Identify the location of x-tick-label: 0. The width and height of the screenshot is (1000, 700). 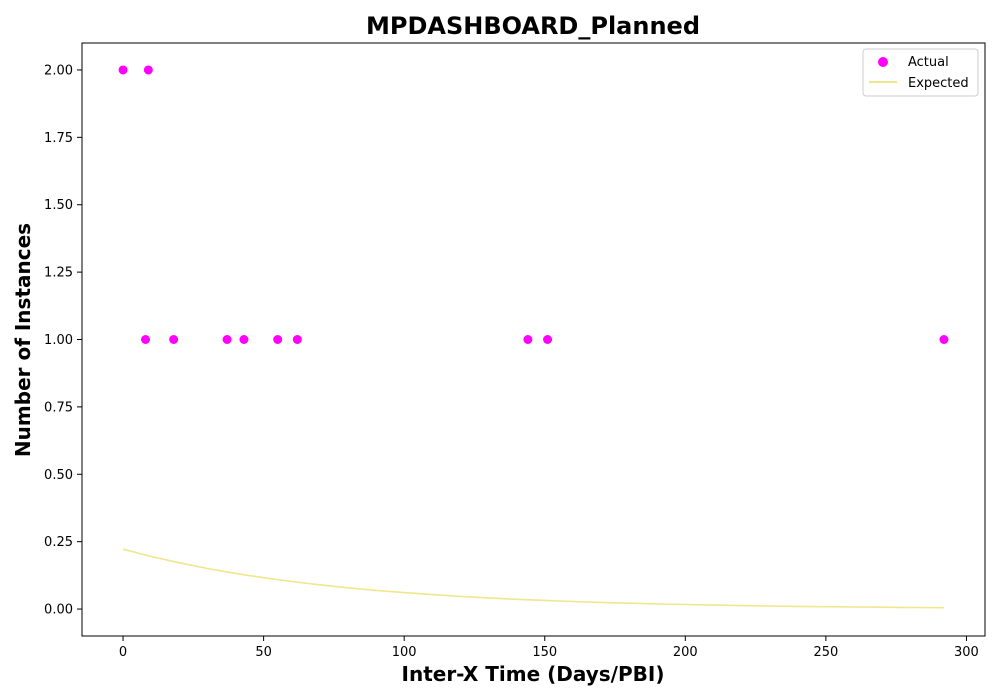
(123, 652).